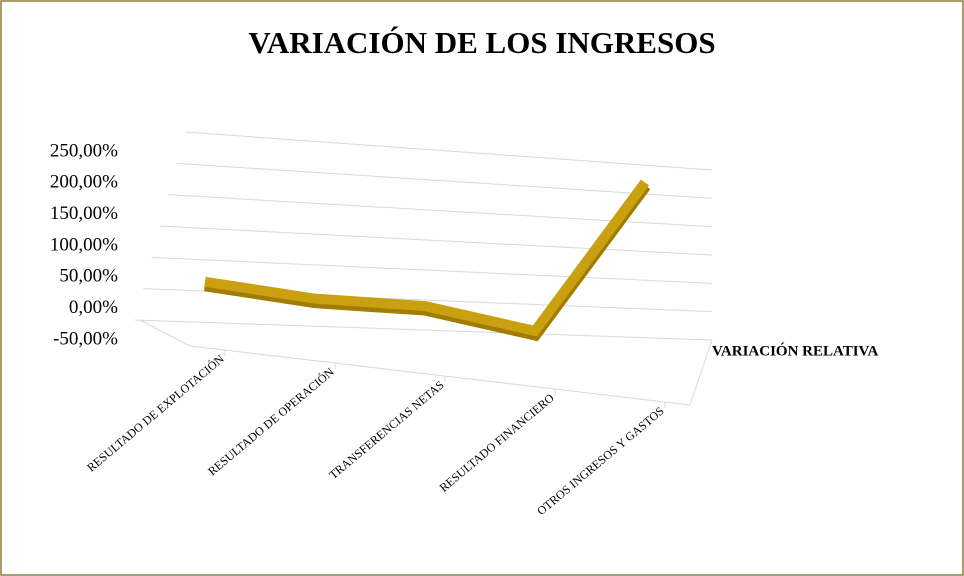 This screenshot has height=576, width=964. Describe the element at coordinates (93, 307) in the screenshot. I see `y-tick-label: 0,00%` at that location.